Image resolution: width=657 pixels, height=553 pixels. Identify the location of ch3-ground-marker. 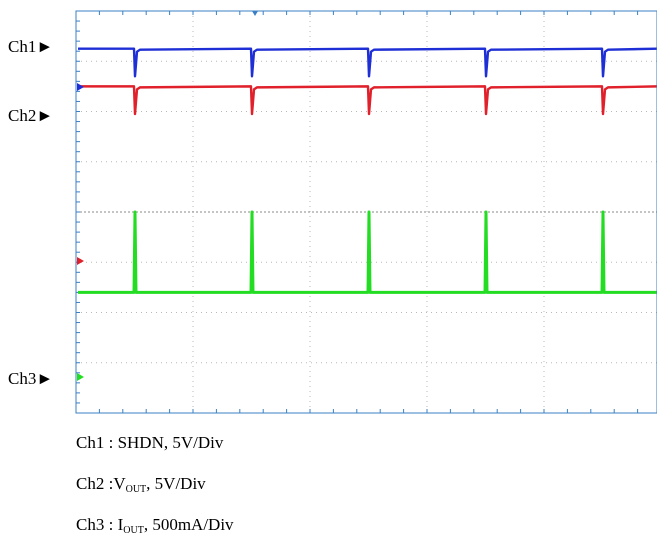
(80, 377).